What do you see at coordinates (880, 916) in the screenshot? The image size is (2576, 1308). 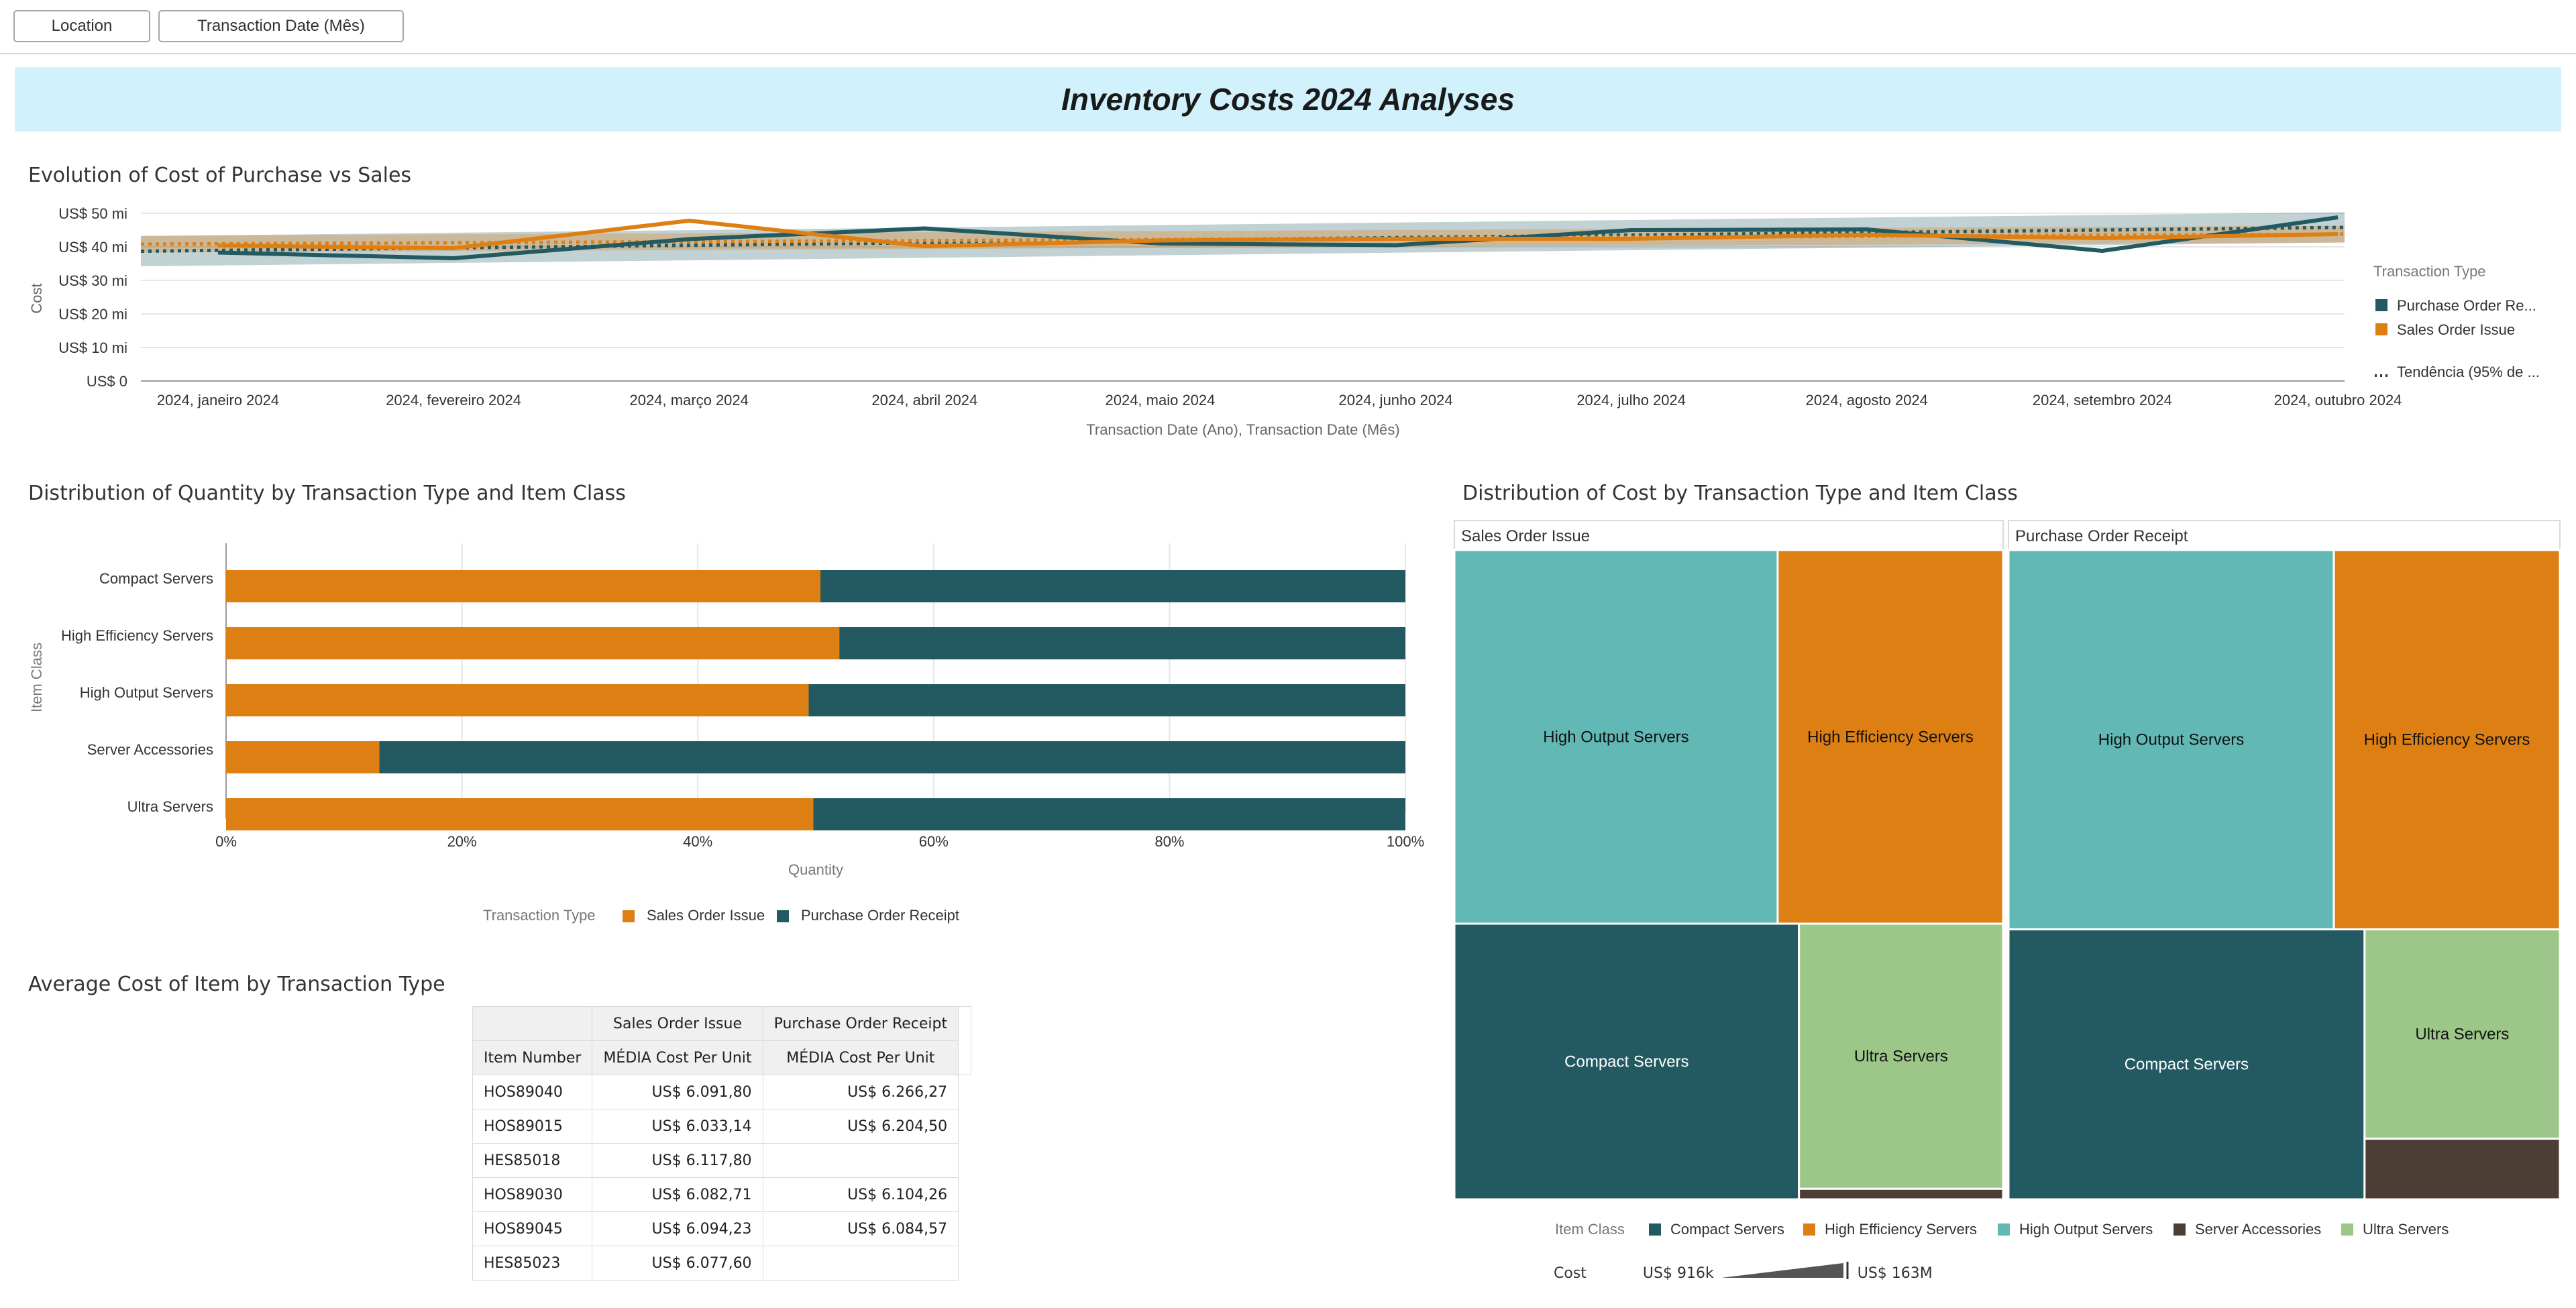 I see `bar-legend-label: Purchase Order Receipt` at bounding box center [880, 916].